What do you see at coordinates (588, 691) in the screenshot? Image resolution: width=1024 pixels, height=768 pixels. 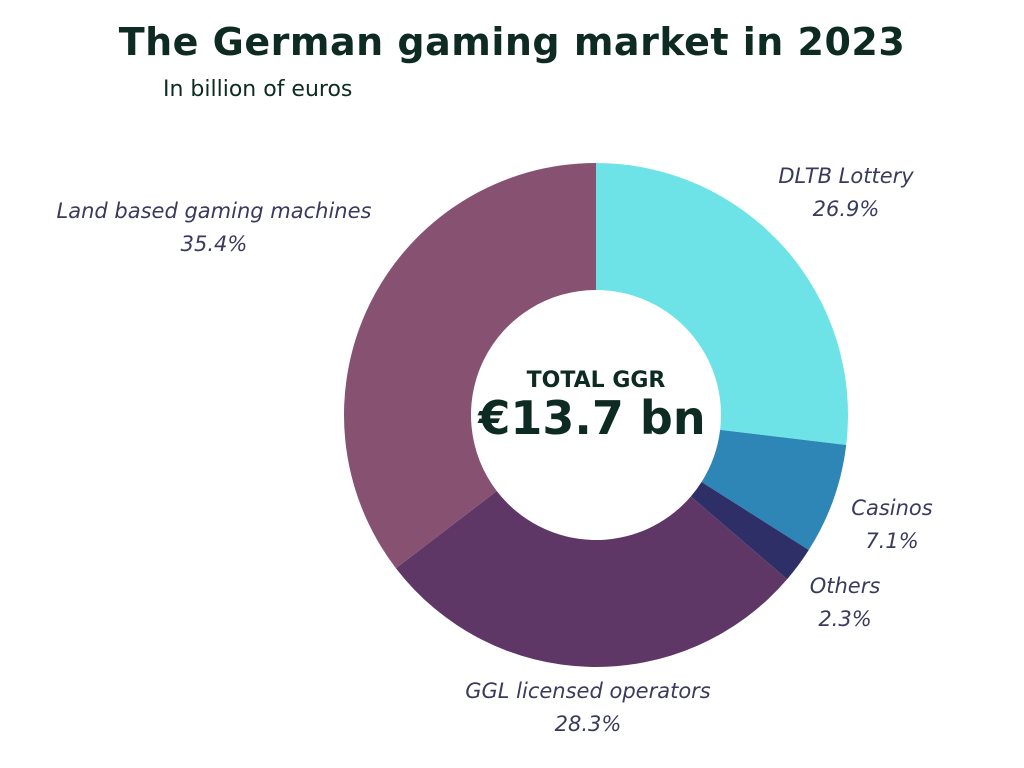 I see `slice-label-name: GGL licensed operators` at bounding box center [588, 691].